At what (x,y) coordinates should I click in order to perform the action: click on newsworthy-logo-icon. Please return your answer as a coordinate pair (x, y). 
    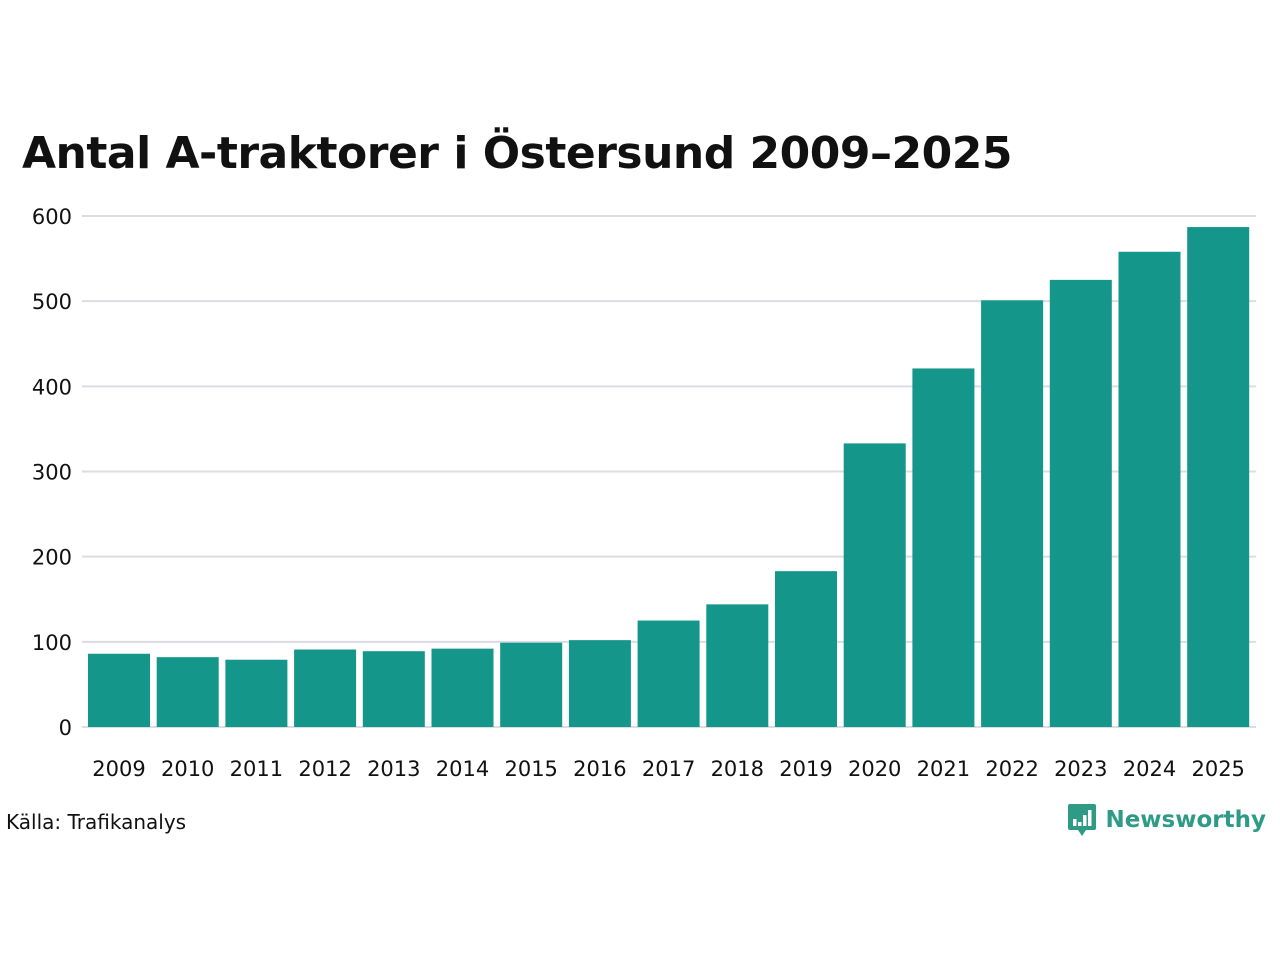
    Looking at the image, I should click on (1082, 820).